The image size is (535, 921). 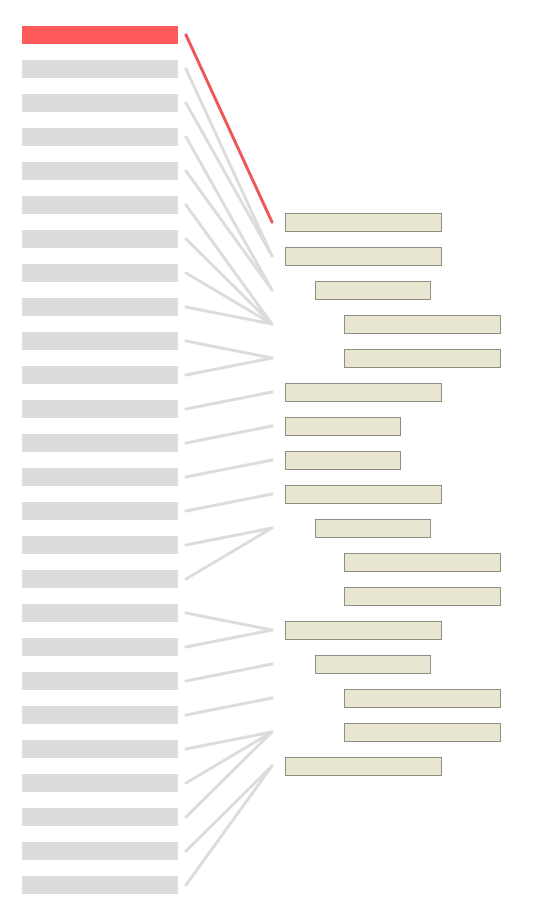 I want to click on left-bar-highlighted, so click(x=100, y=35).